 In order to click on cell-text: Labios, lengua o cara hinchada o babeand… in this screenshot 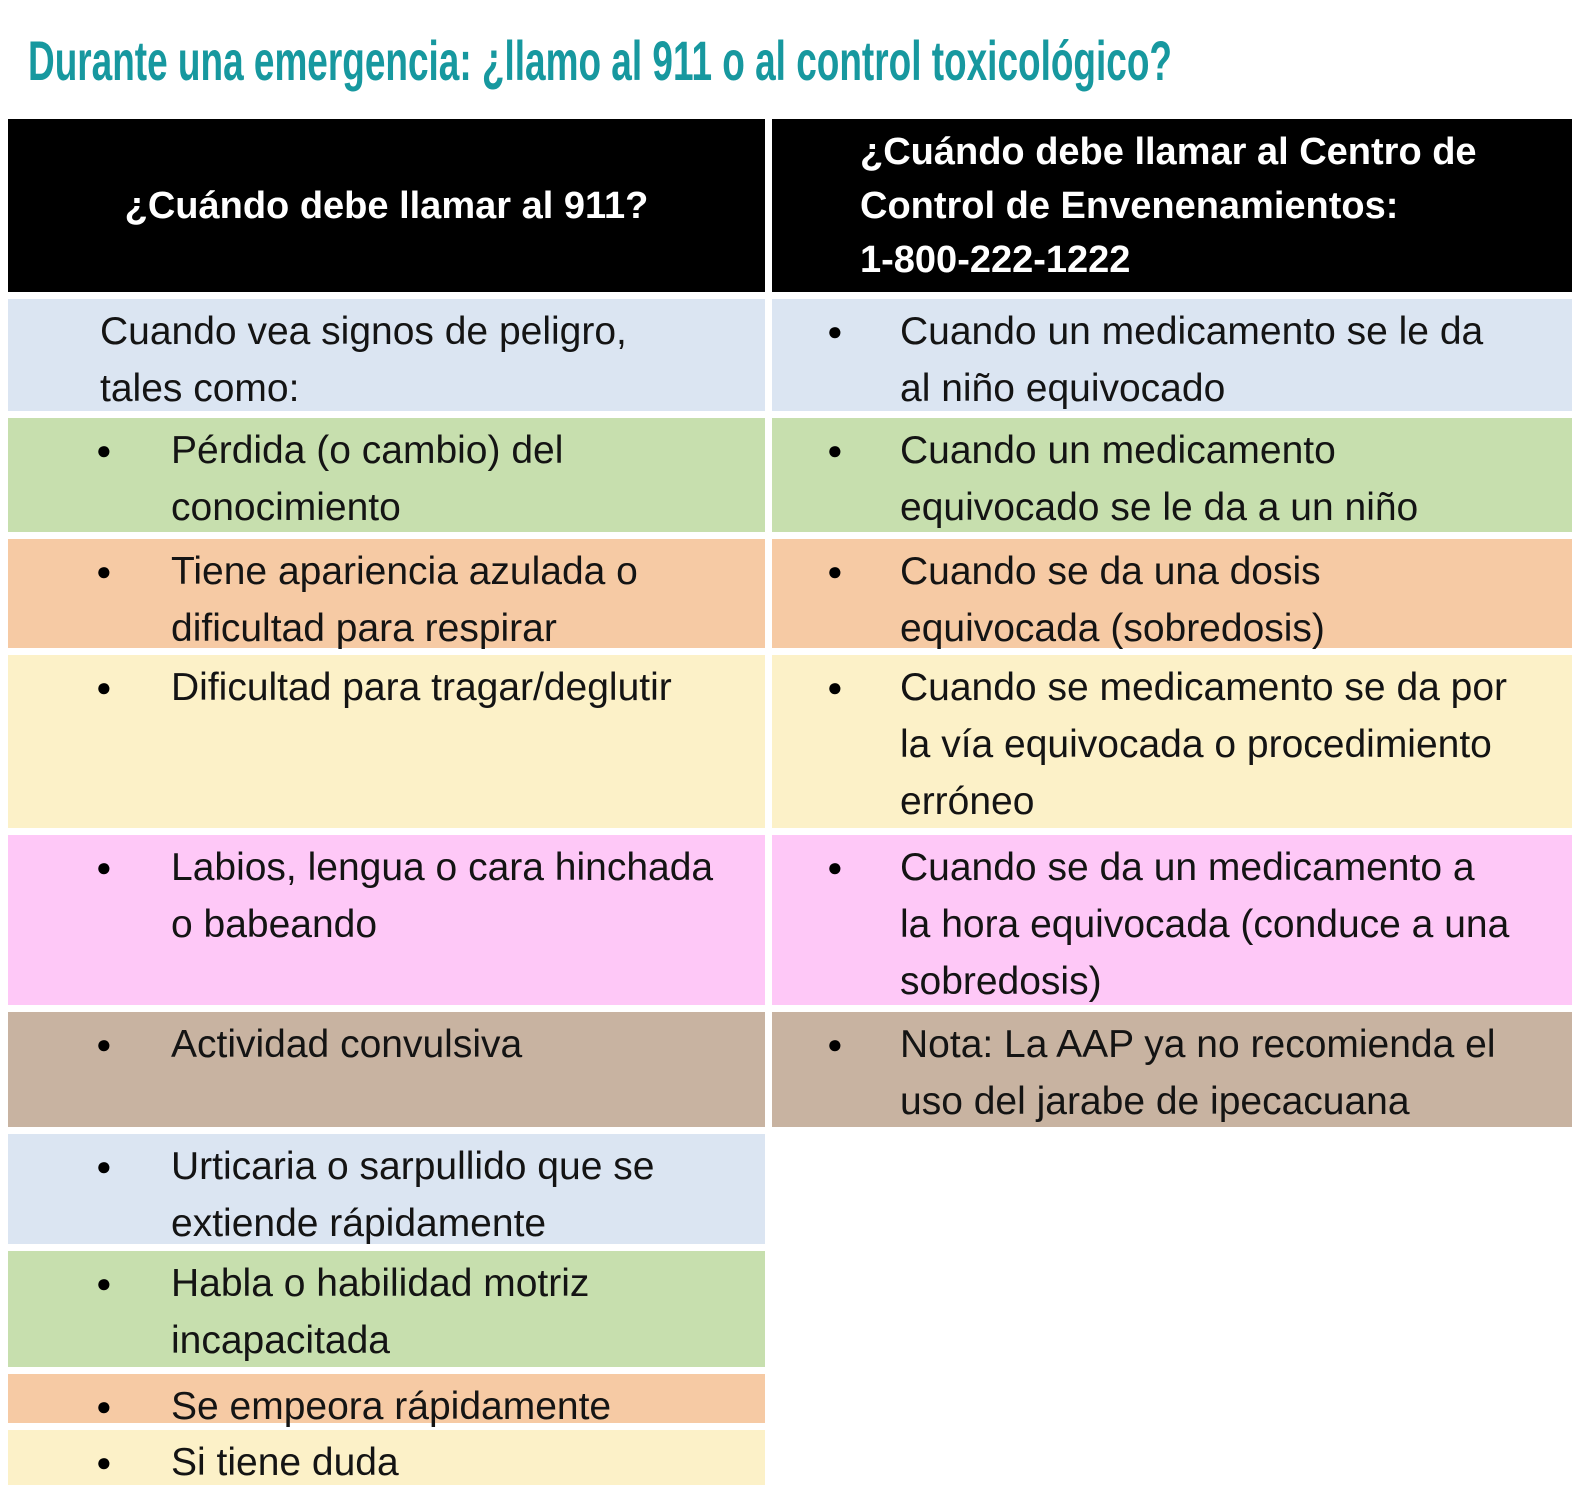, I will do `click(442, 896)`.